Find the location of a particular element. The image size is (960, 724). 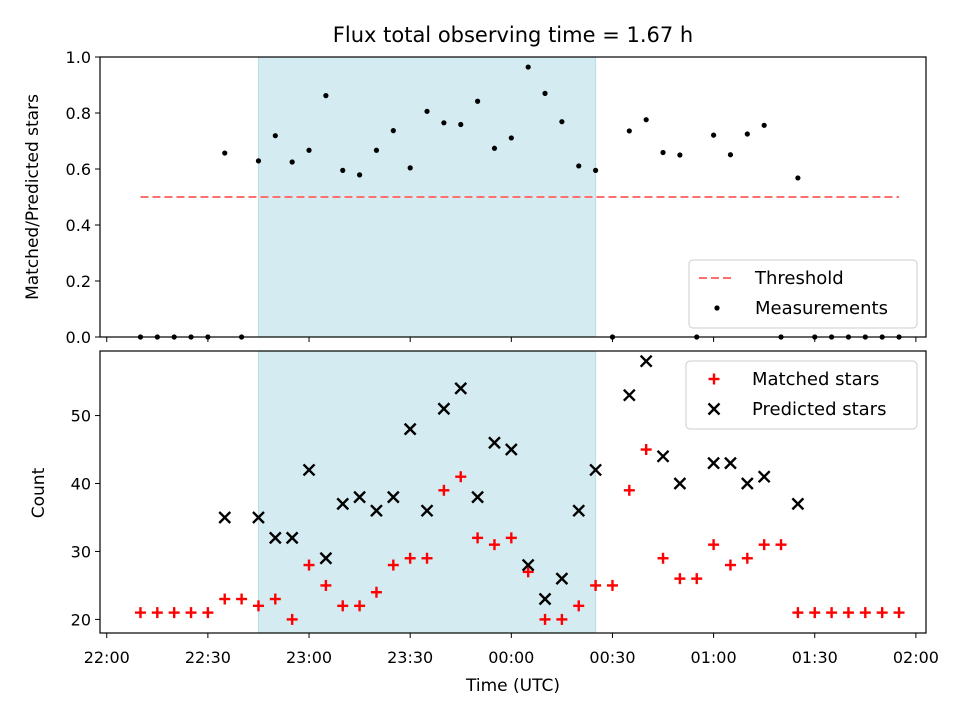

top-y-tick-label: 0.2 is located at coordinates (78, 281).